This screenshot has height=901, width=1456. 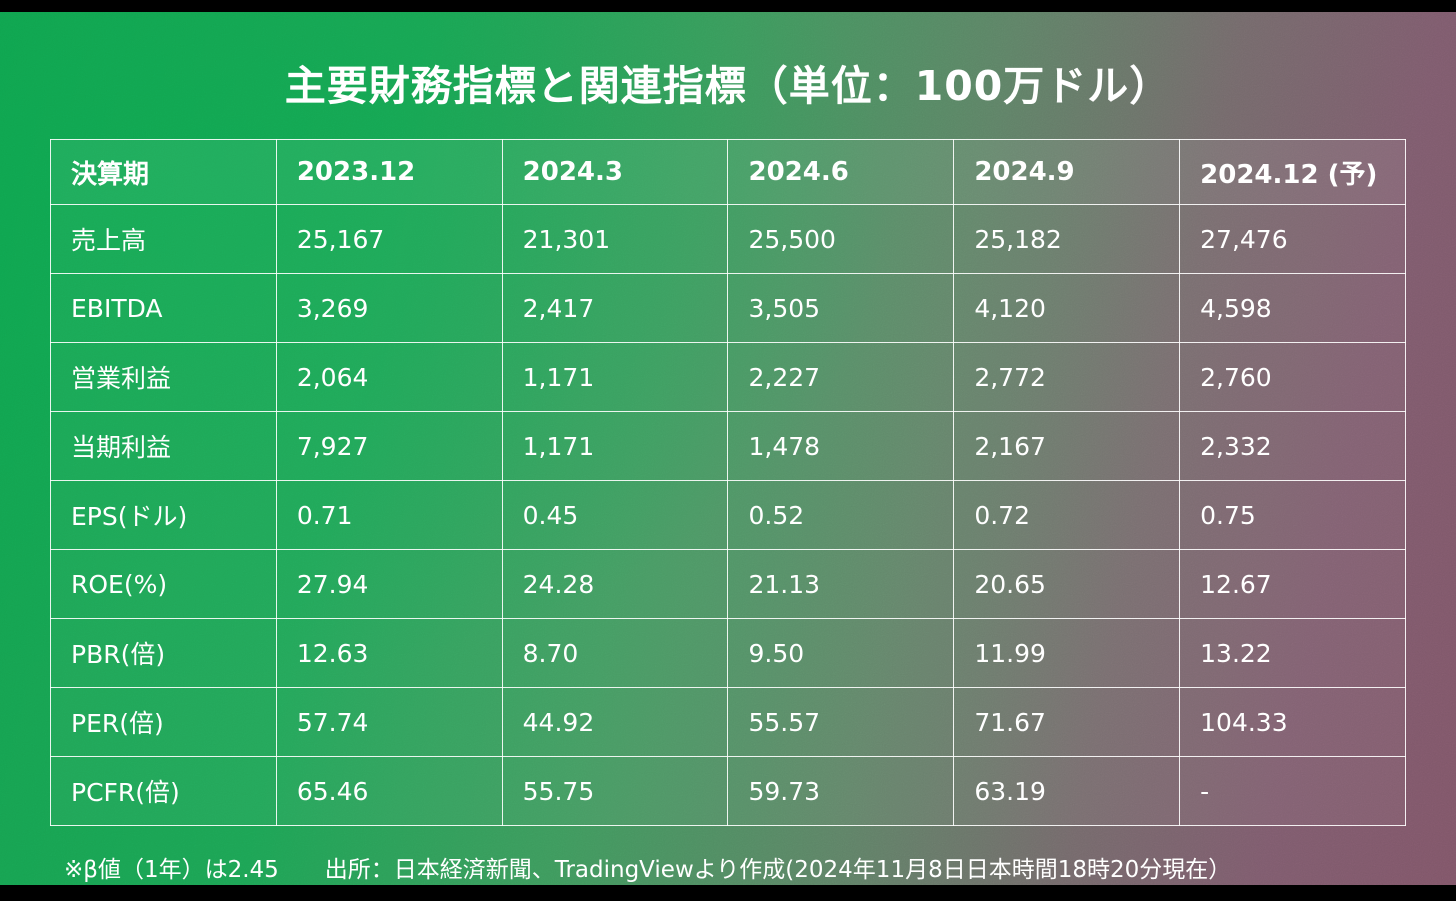 I want to click on cell-value: 57.74, so click(x=389, y=722).